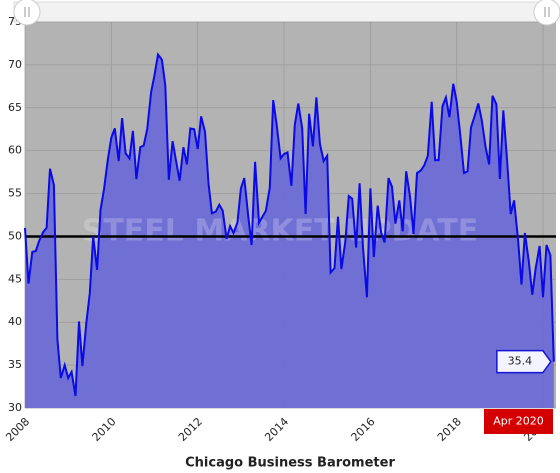 Image resolution: width=560 pixels, height=473 pixels. I want to click on y-tick-label: 30, so click(15, 407).